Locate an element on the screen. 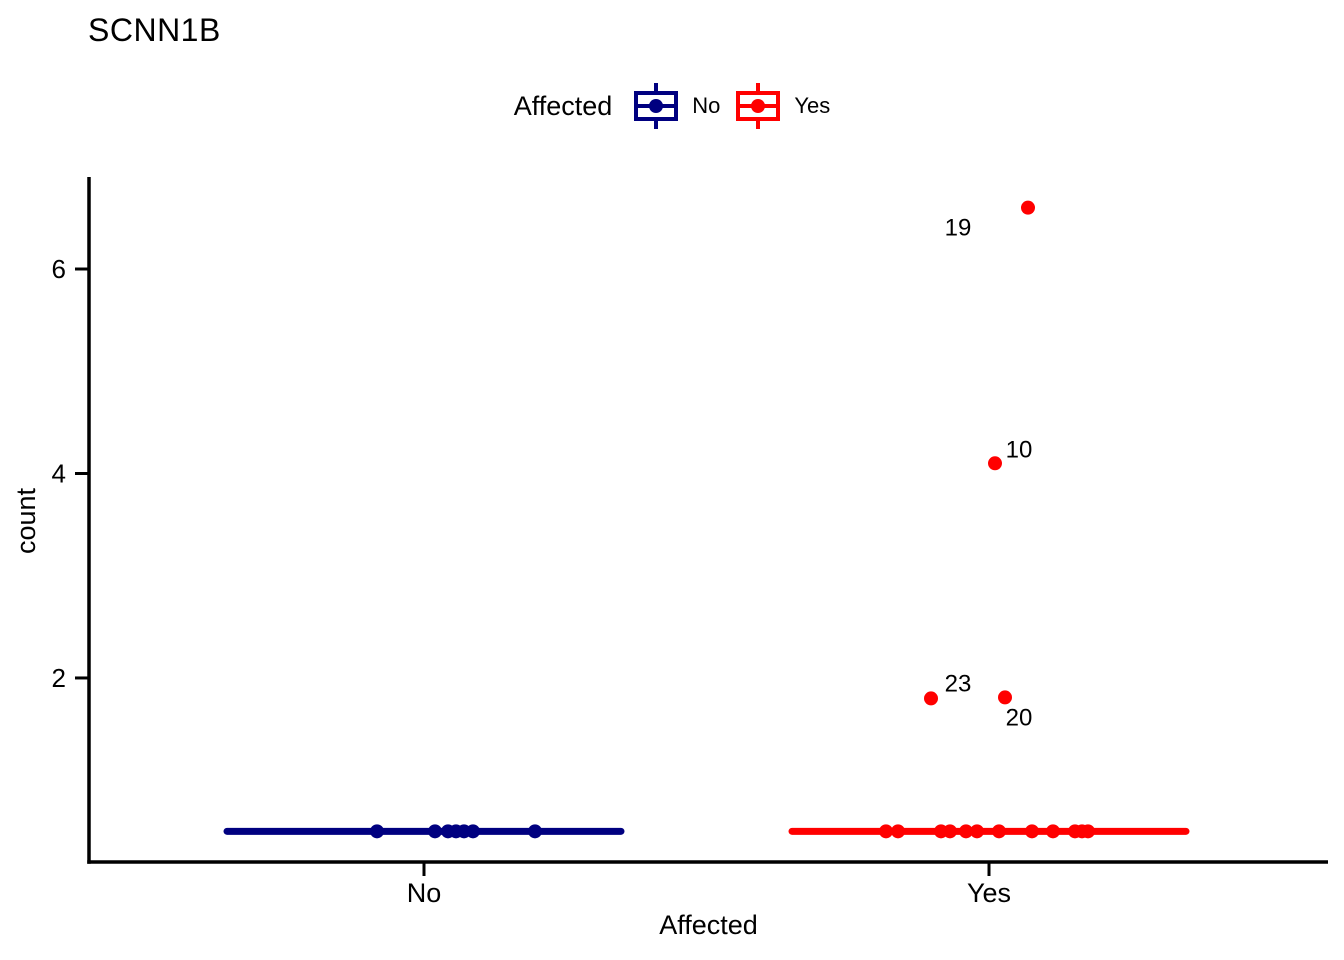  chart-title: SCNN1B is located at coordinates (154, 30).